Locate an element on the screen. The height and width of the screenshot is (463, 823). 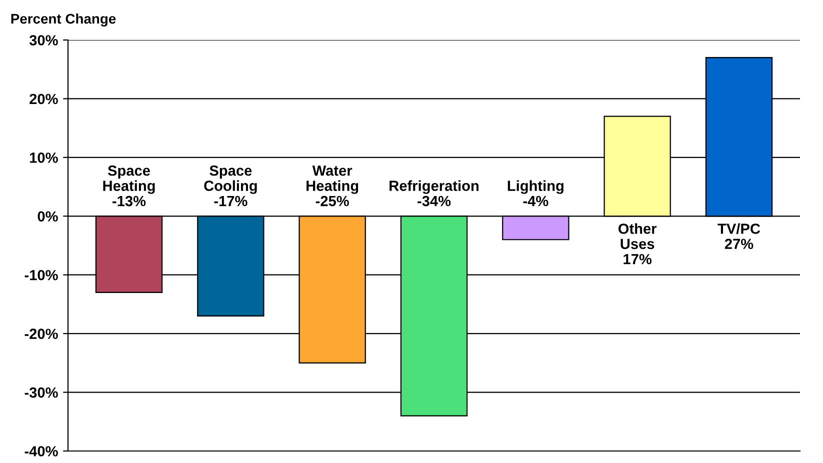
data-label: 27% is located at coordinates (739, 244).